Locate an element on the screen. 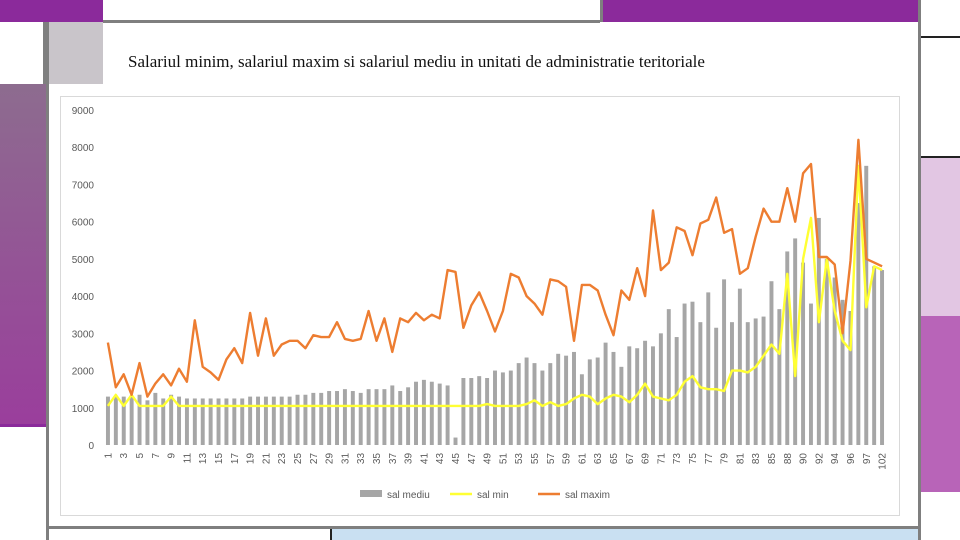 The width and height of the screenshot is (960, 540). y-tick-label: 2000 is located at coordinates (83, 372).